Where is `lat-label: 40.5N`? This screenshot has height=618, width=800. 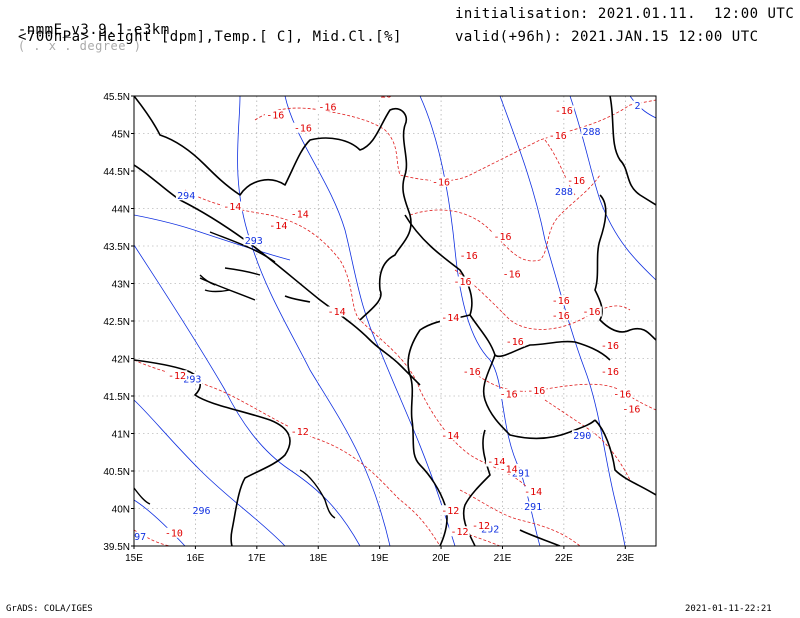
lat-label: 40.5N is located at coordinates (116, 472).